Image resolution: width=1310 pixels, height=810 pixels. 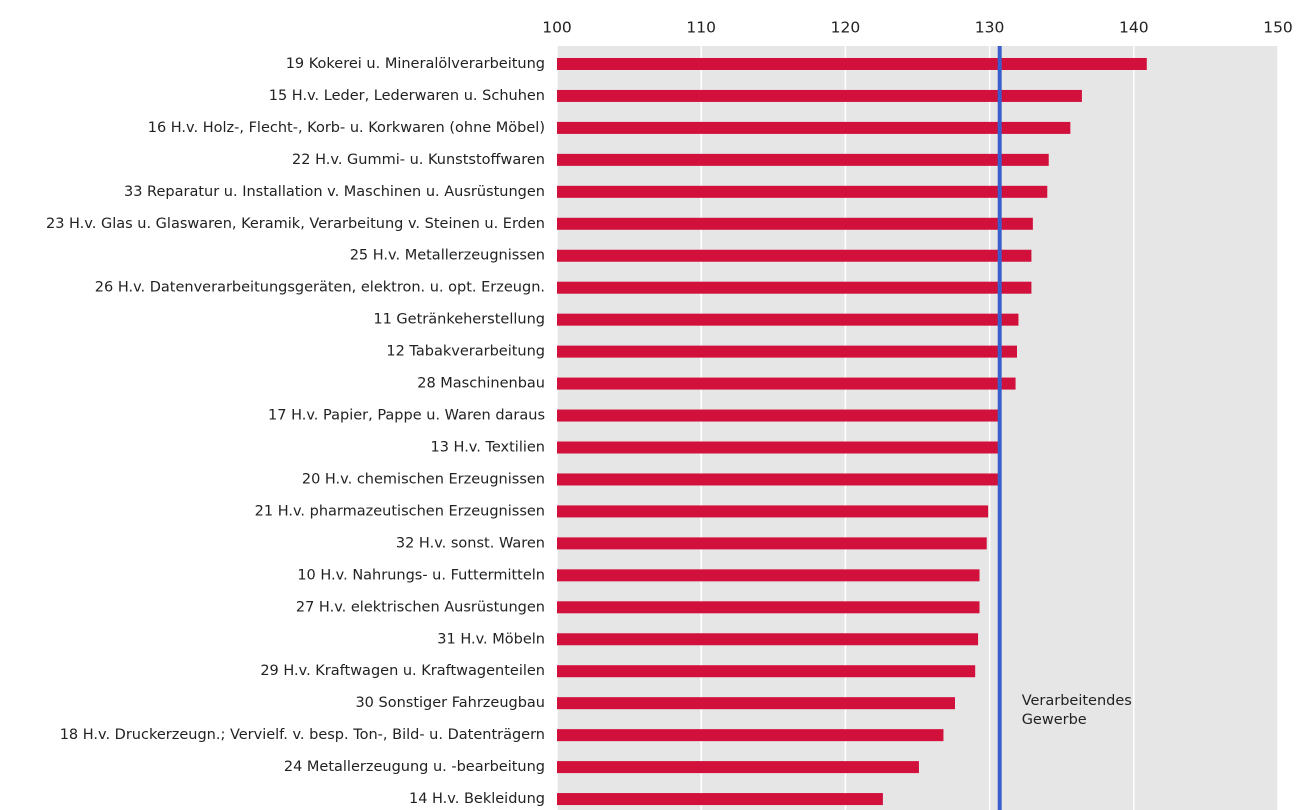 I want to click on y-tick-label: 15 H.v. Leder, Lederwaren u. Schuhen, so click(x=407, y=96).